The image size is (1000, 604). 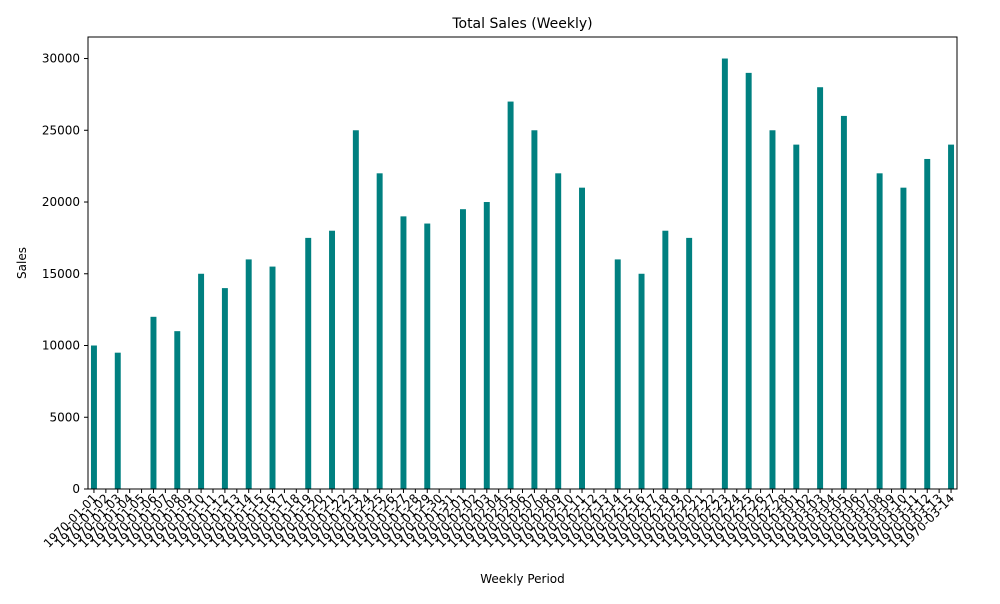 What do you see at coordinates (521, 24) in the screenshot?
I see `chart-title: Total Sales (Weekly)` at bounding box center [521, 24].